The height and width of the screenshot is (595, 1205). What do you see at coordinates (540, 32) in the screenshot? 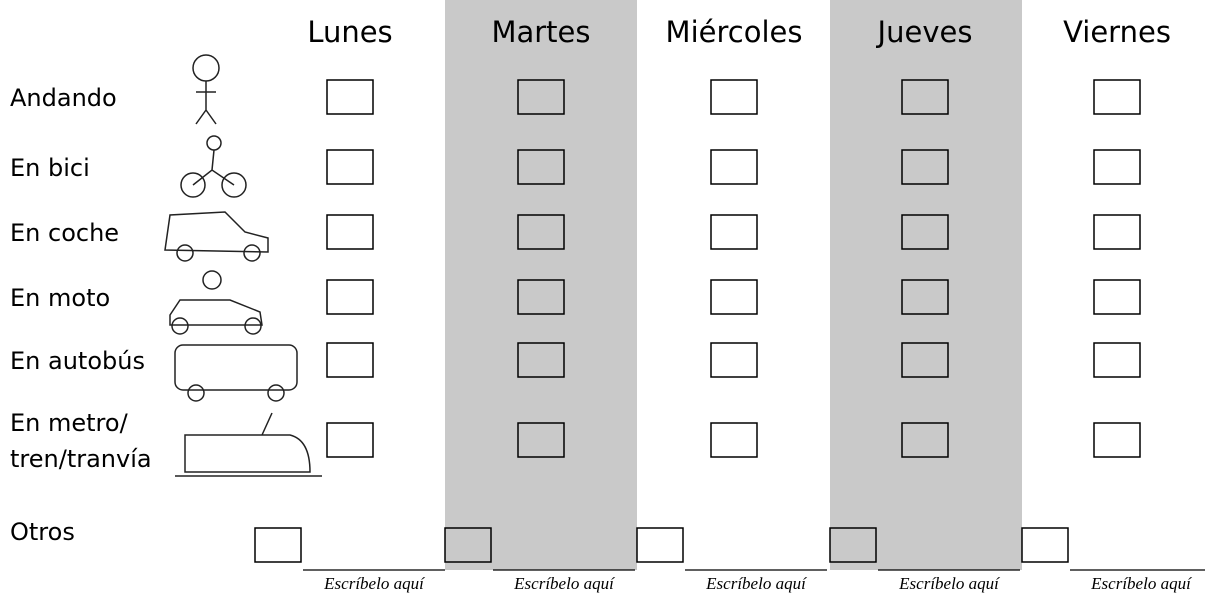
I see `day-header: Martes` at bounding box center [540, 32].